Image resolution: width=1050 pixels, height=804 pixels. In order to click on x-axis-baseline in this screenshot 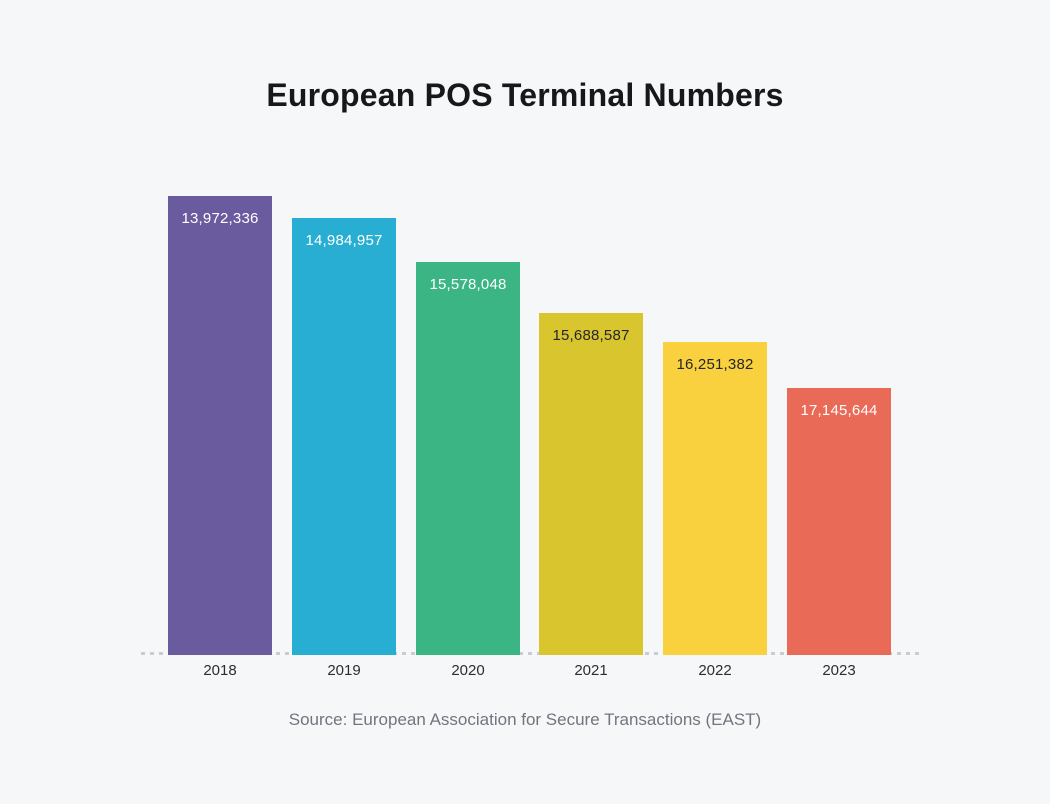, I will do `click(530, 653)`.